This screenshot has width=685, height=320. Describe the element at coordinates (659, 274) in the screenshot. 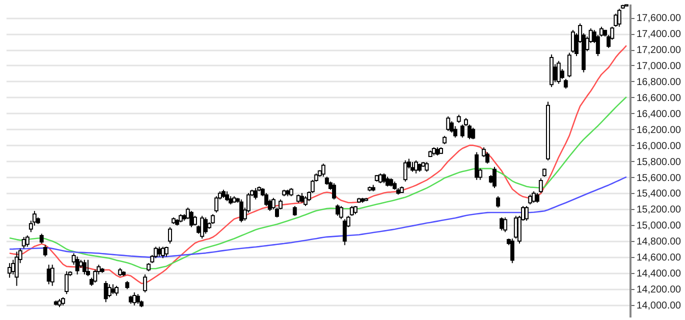

I see `y-tick-label: 14,400.00` at that location.